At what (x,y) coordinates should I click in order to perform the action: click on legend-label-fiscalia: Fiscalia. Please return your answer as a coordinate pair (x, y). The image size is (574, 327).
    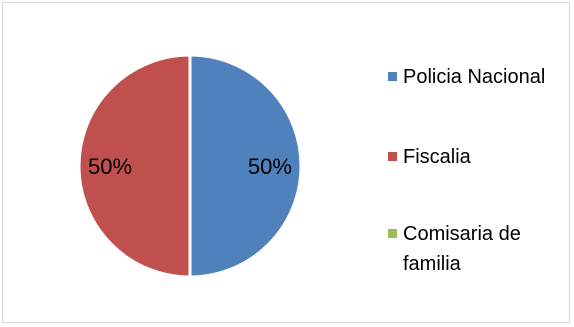
    Looking at the image, I should click on (437, 157).